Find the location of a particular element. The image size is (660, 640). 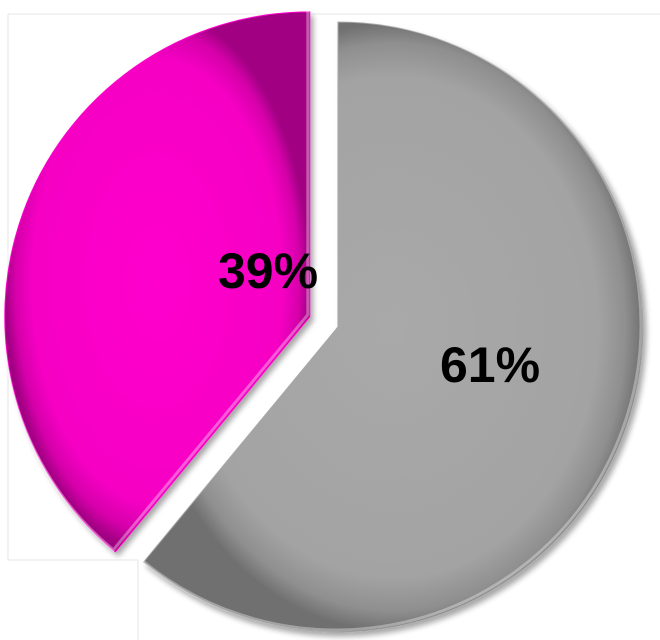

pie-labels: 61% 39% is located at coordinates (379, 318).